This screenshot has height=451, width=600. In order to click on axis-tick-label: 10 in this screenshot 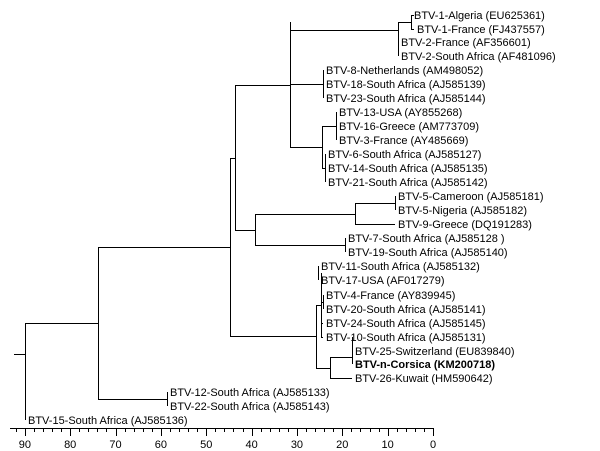, I will do `click(388, 445)`.